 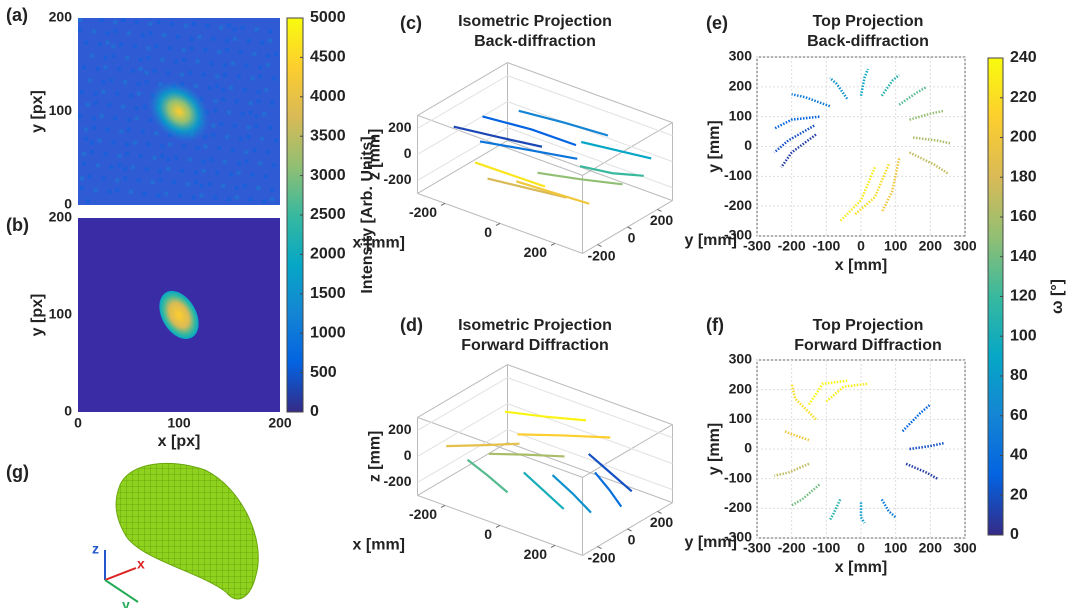 What do you see at coordinates (328, 135) in the screenshot?
I see `colorbar-tick-label: 3500` at bounding box center [328, 135].